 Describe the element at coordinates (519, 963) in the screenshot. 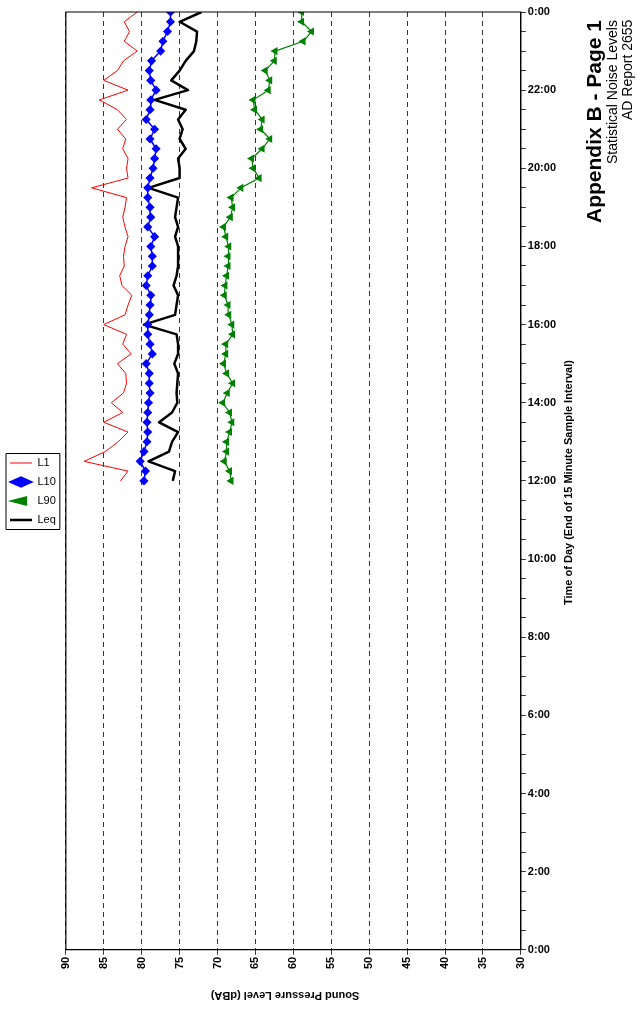

I see `x-tick-label: 30` at that location.